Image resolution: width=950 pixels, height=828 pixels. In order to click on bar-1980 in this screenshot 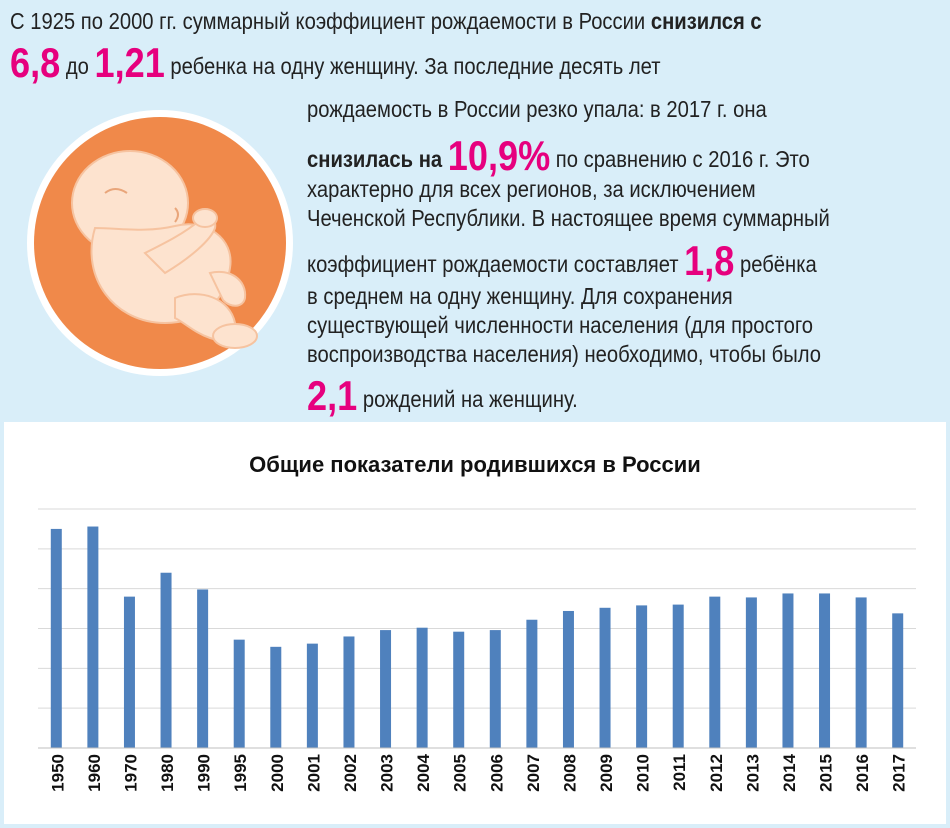, I will do `click(166, 660)`.